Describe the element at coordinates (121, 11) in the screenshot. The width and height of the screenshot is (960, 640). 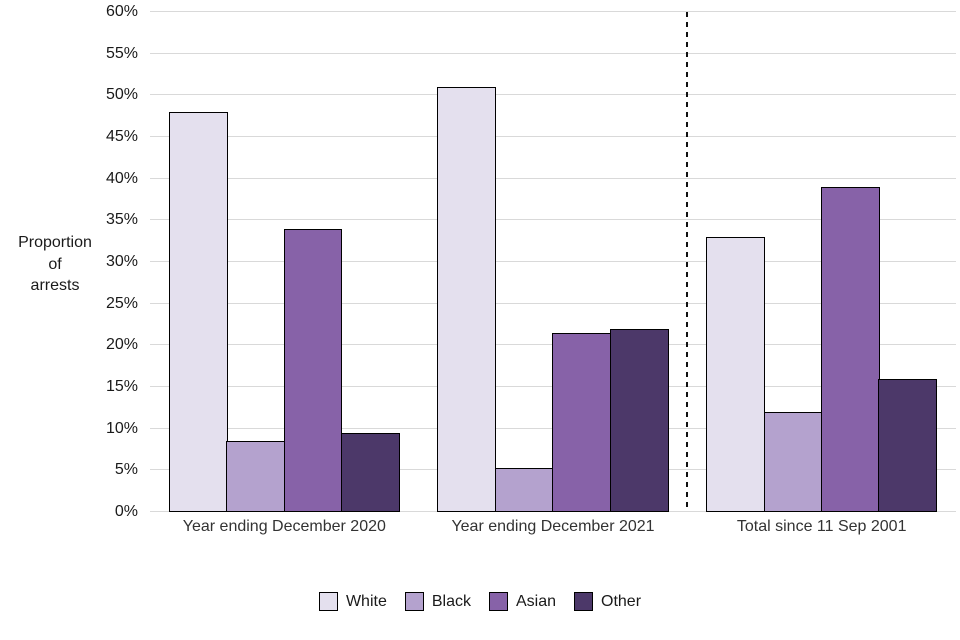
I see `y-tick-label: 60%` at that location.